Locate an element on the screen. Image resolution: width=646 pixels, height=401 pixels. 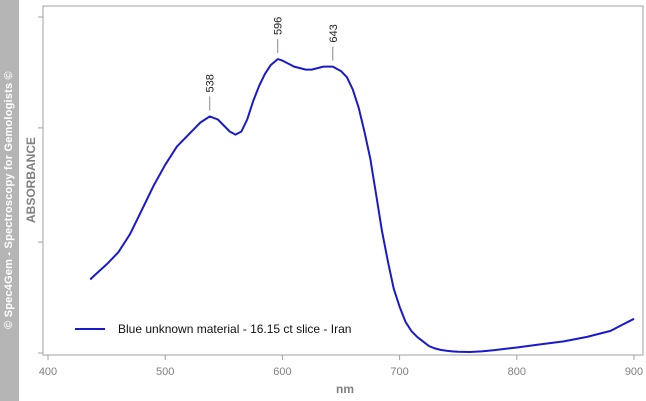
x-tick-label: 600 is located at coordinates (282, 372).